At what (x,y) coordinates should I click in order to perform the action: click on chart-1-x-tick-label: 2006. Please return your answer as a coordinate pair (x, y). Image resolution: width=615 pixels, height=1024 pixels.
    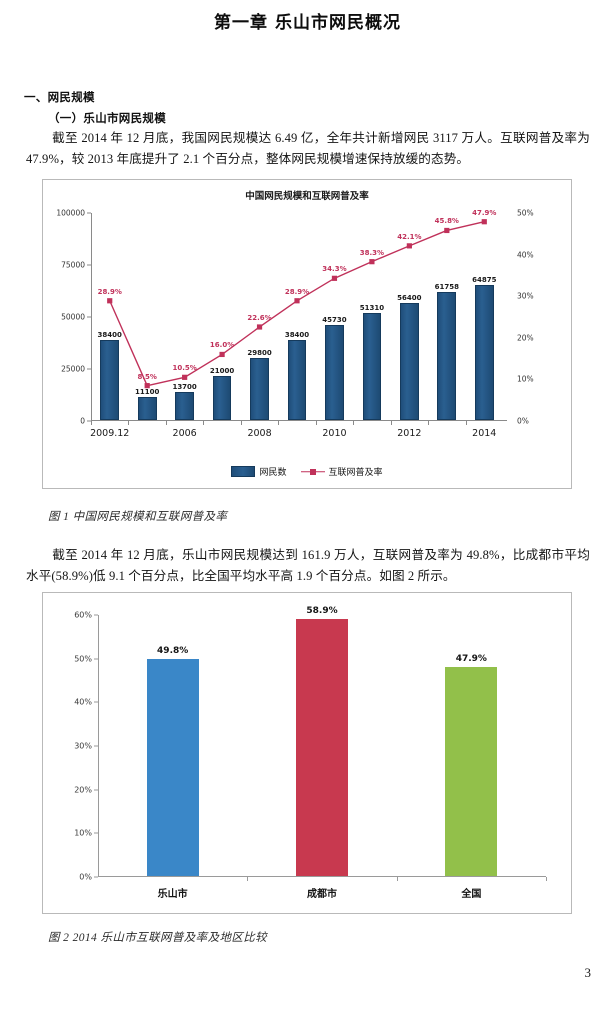
    Looking at the image, I should click on (184, 433).